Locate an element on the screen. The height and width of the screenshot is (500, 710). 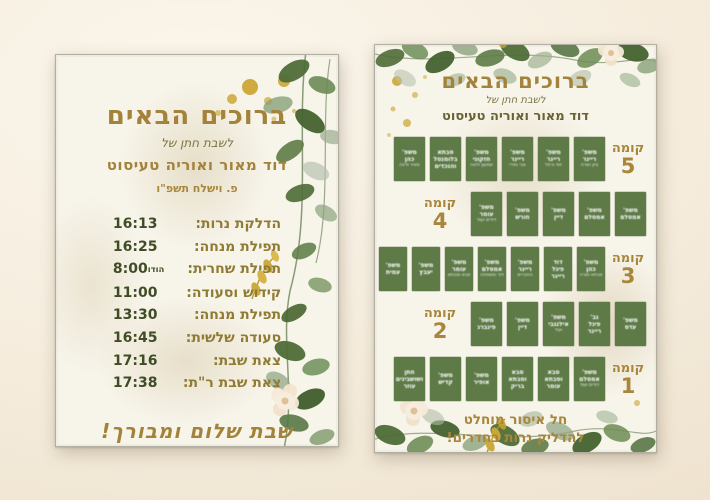
room-box: משפ' עומר דודים ועוד is located at coordinates (486, 214).